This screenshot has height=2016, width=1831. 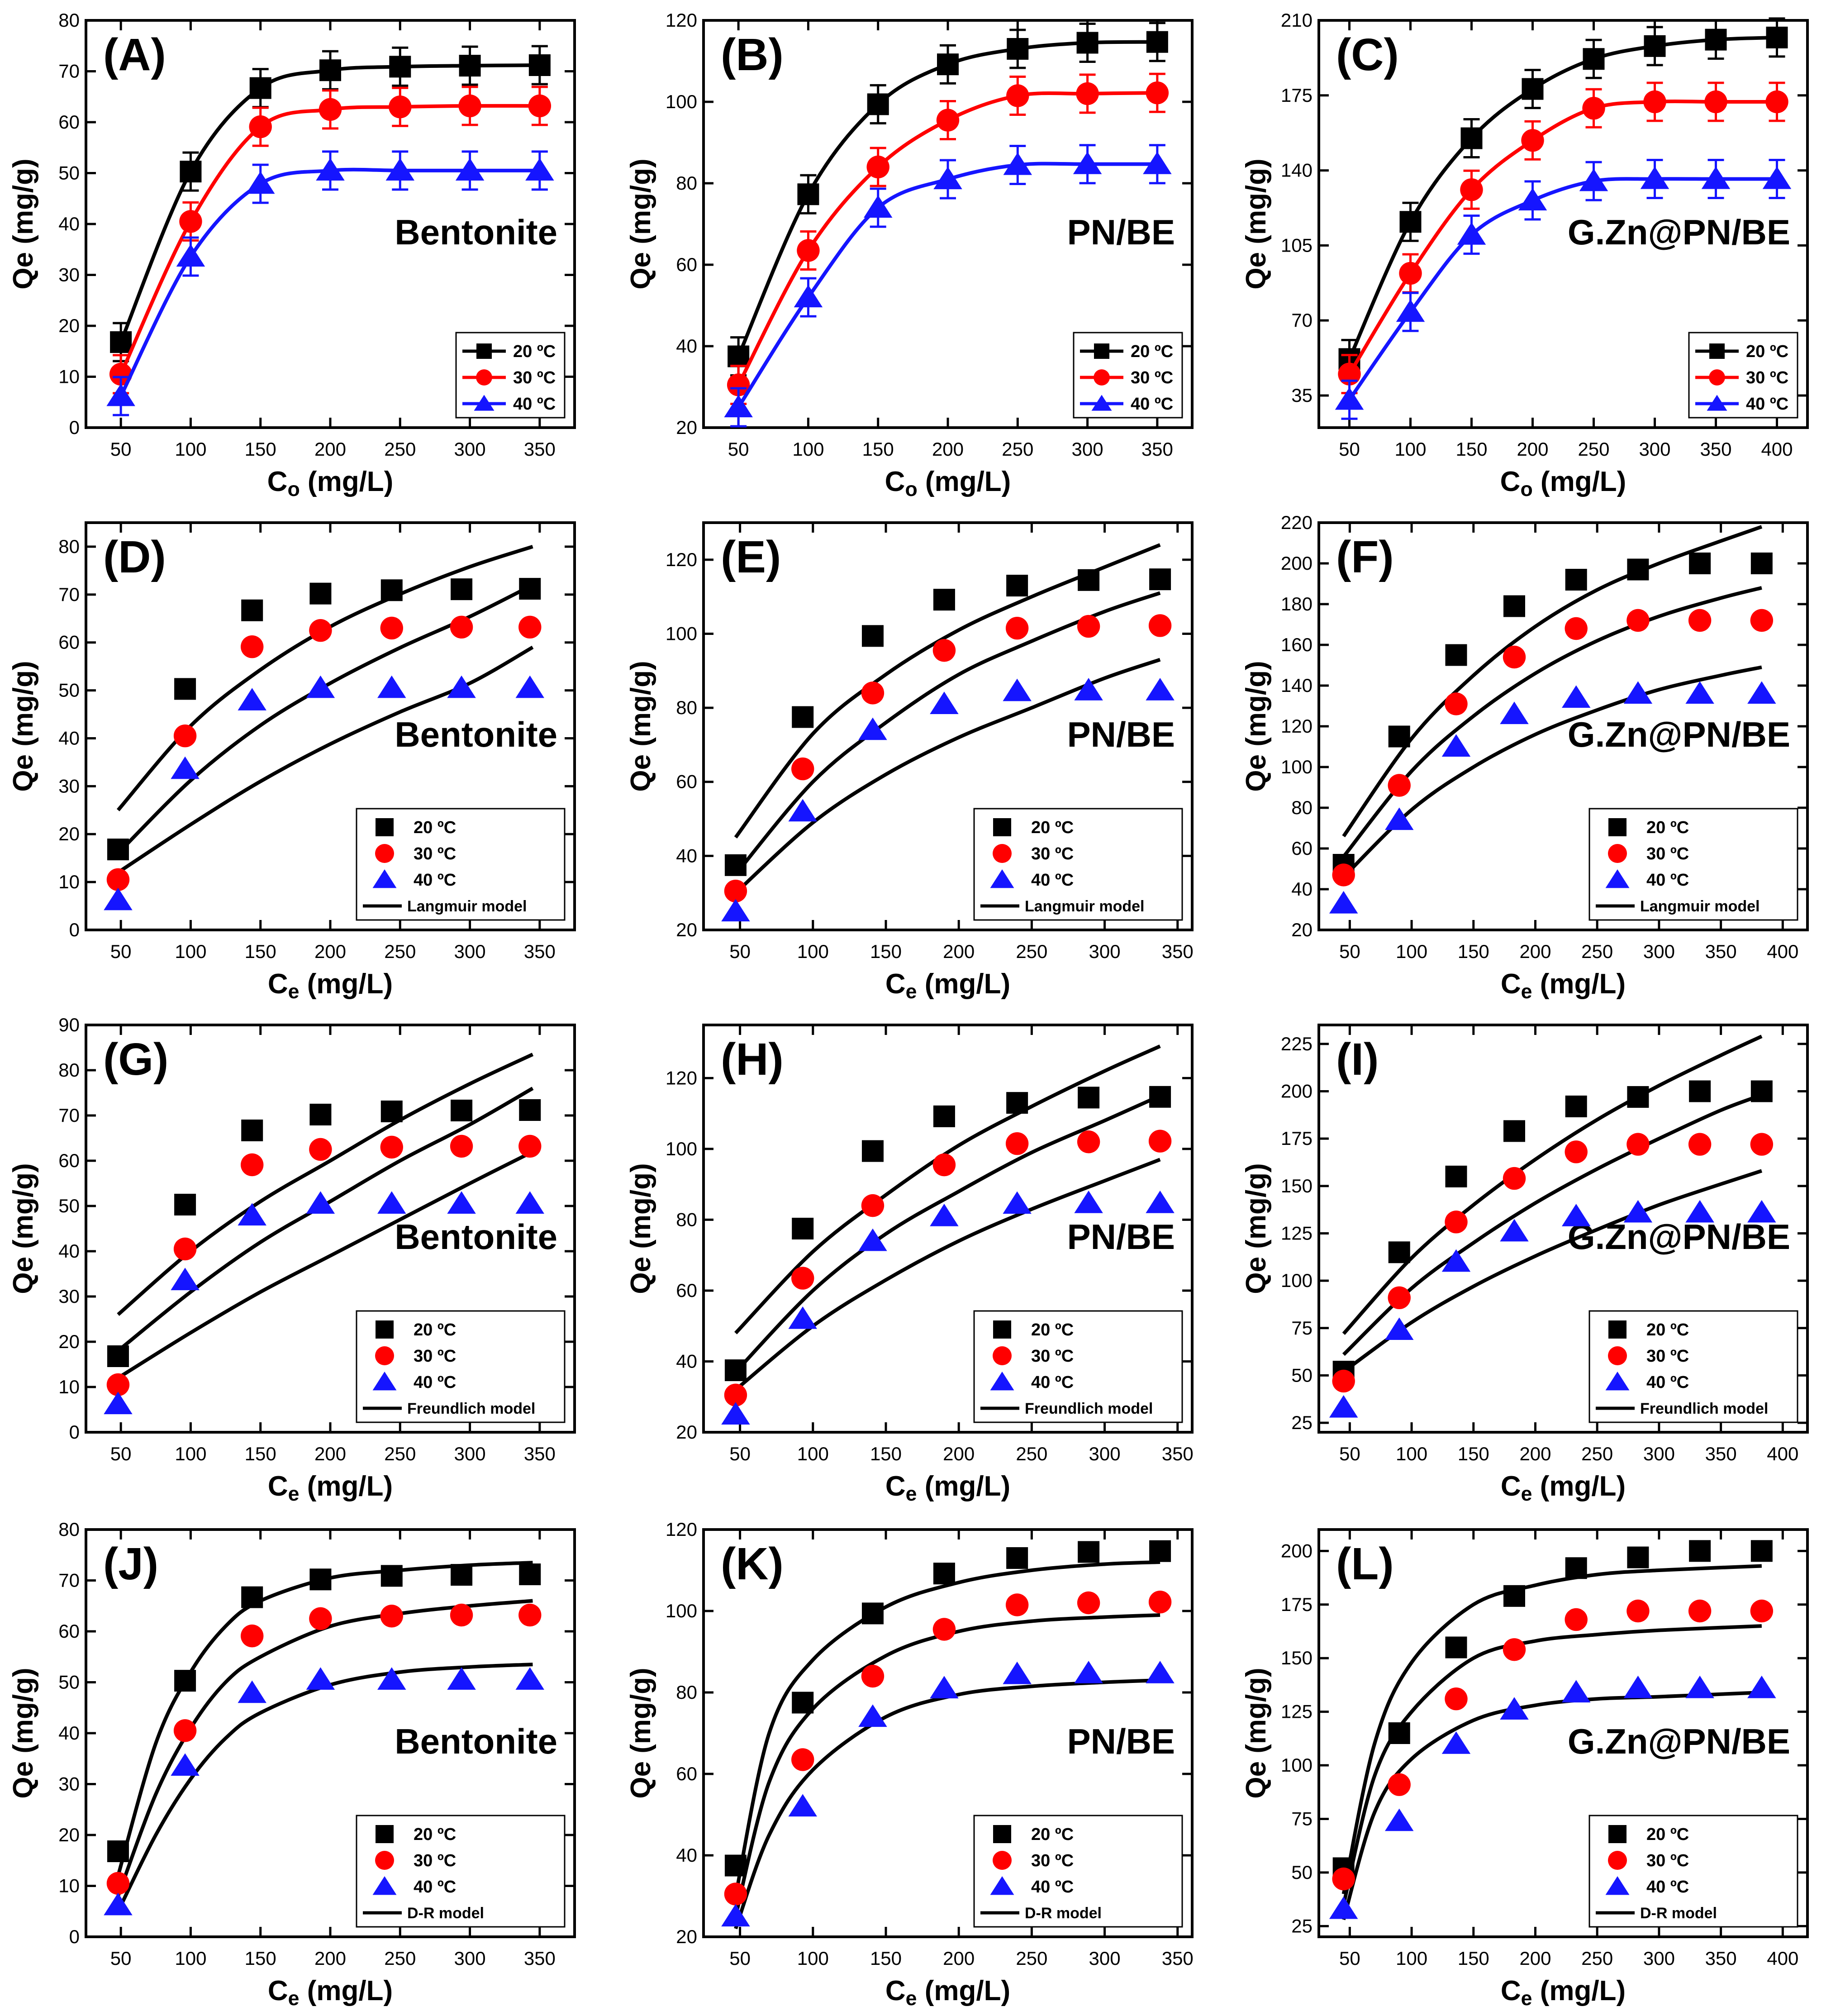 I want to click on legend: 20 ºC 30 ºC 40 ºC D-R model, so click(x=1693, y=1871).